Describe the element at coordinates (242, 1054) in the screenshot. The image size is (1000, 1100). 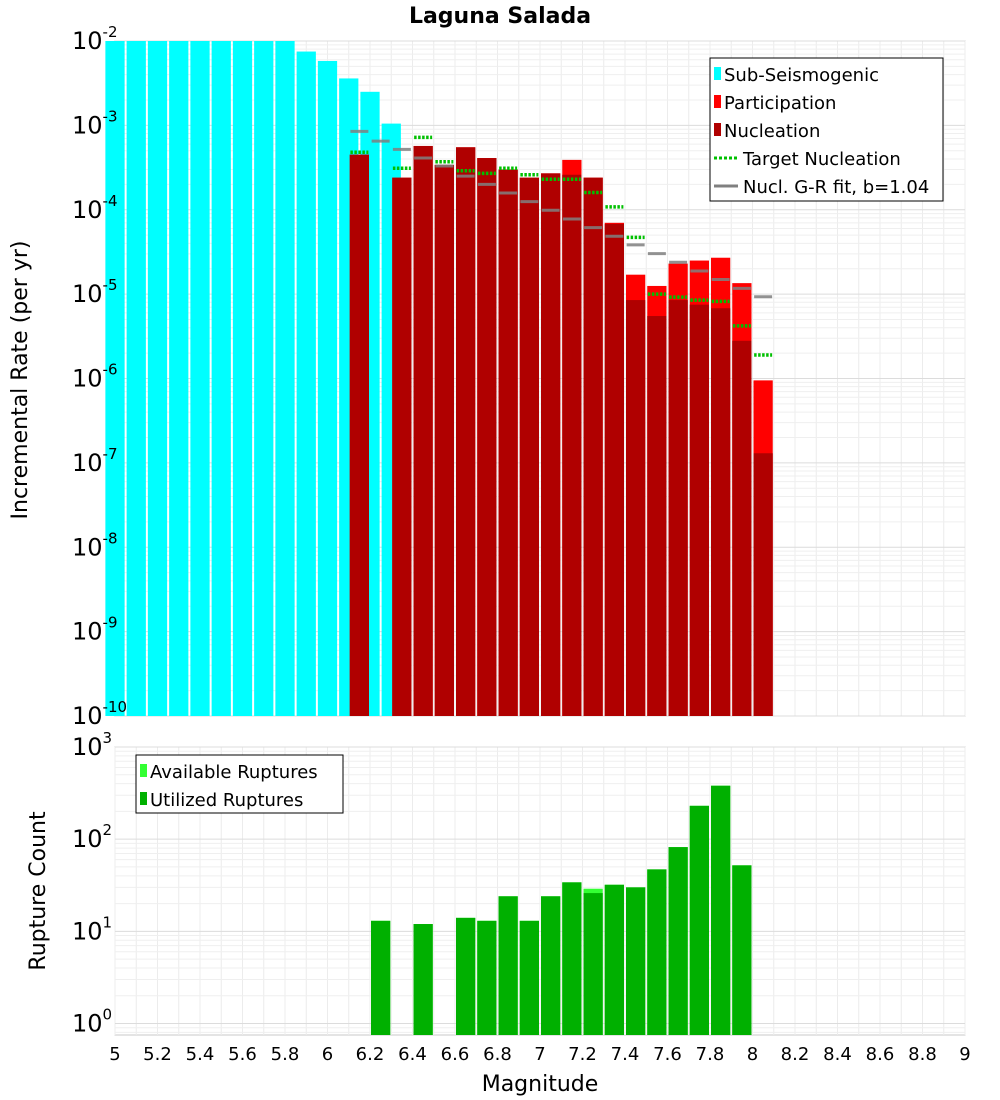
I see `x-tick-label: 5.6` at that location.